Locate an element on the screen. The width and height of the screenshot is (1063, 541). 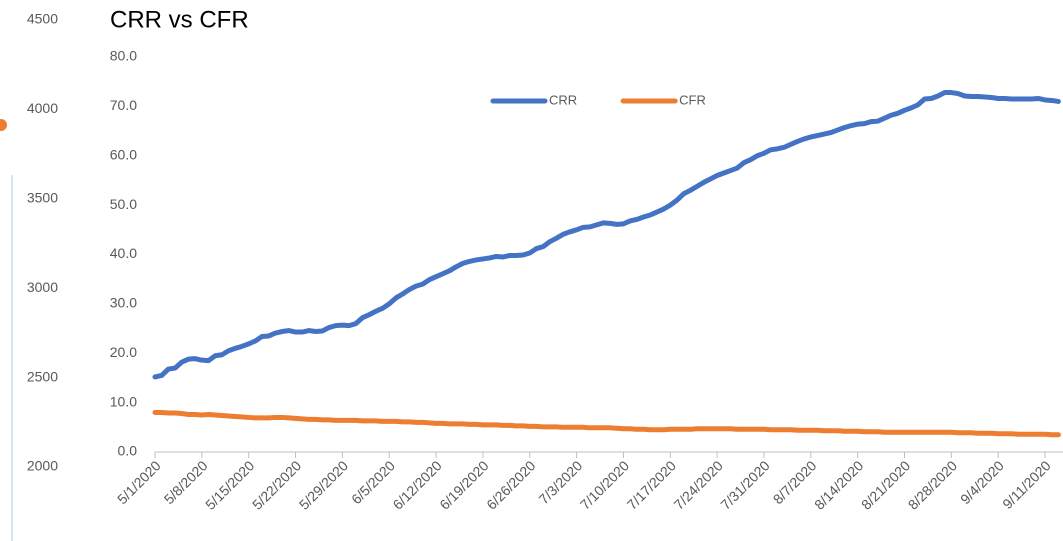
x-tick-label: 5/1/2020 is located at coordinates (139, 482).